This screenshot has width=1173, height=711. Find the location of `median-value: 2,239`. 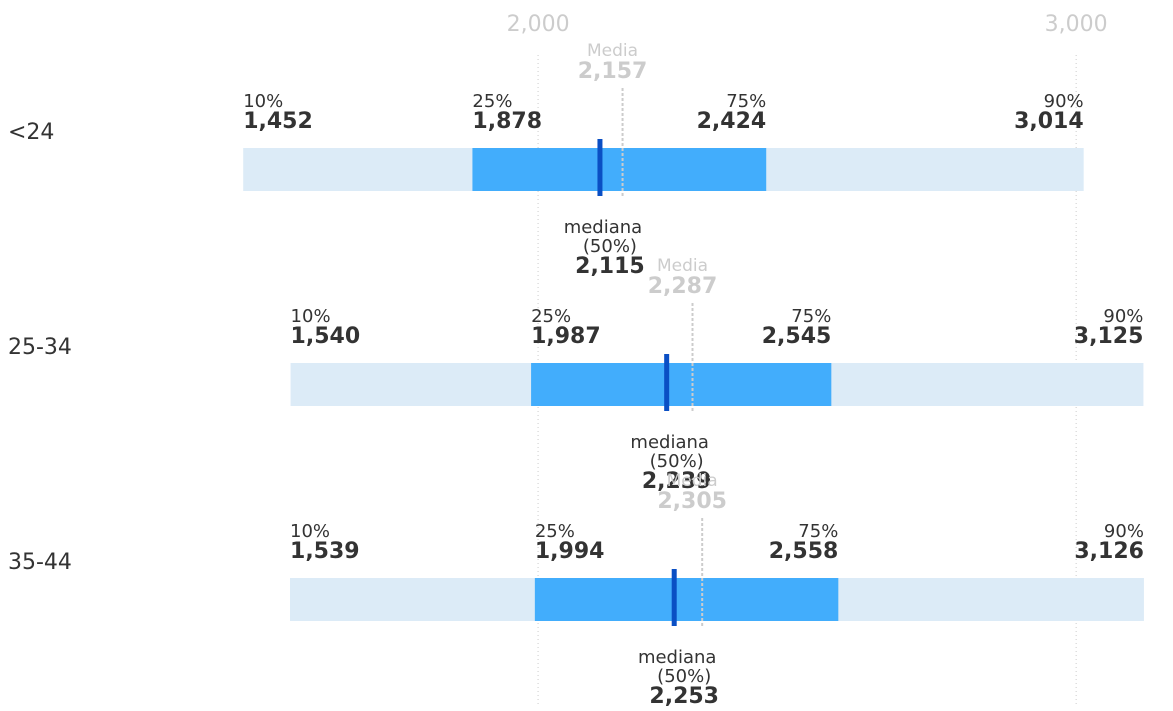

median-value: 2,239 is located at coordinates (677, 481).